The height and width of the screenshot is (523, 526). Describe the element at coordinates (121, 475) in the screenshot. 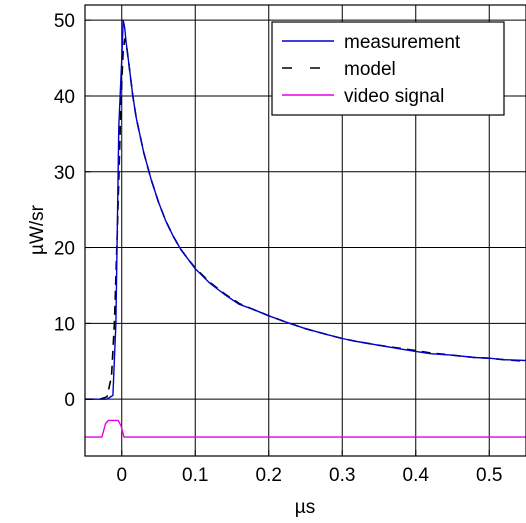

I see `x-tick-label: 0` at that location.